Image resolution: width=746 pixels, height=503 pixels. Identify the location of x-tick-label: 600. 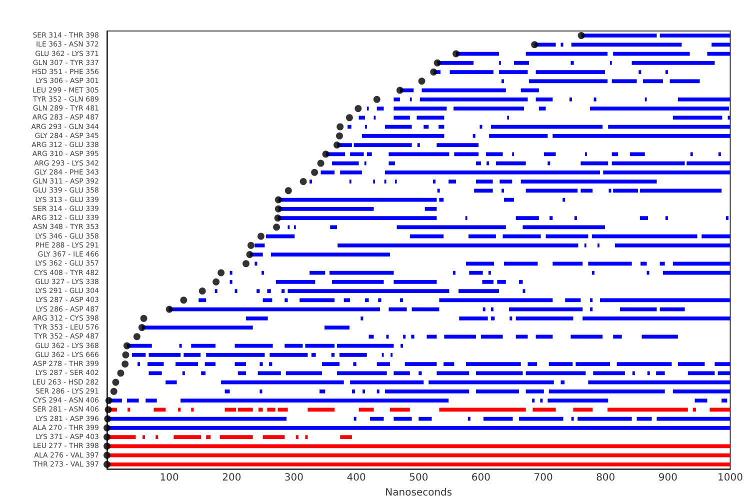
(481, 478).